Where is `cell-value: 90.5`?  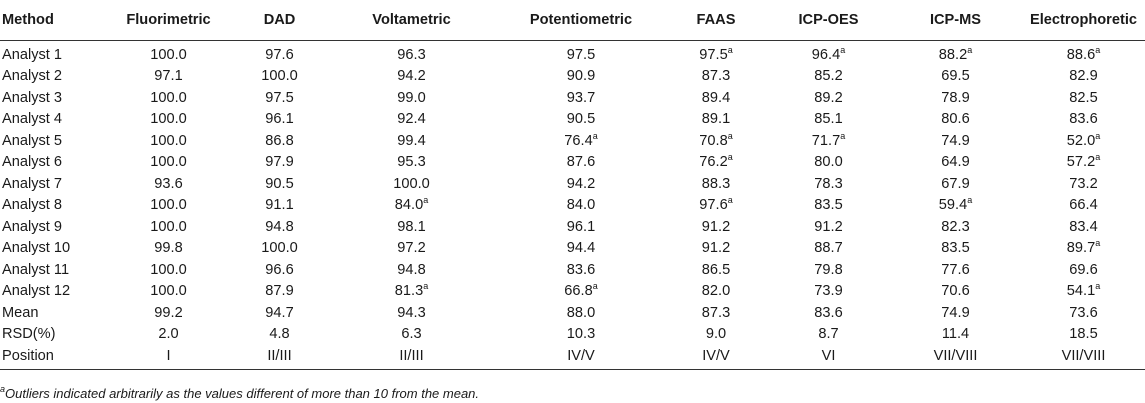 cell-value: 90.5 is located at coordinates (279, 183).